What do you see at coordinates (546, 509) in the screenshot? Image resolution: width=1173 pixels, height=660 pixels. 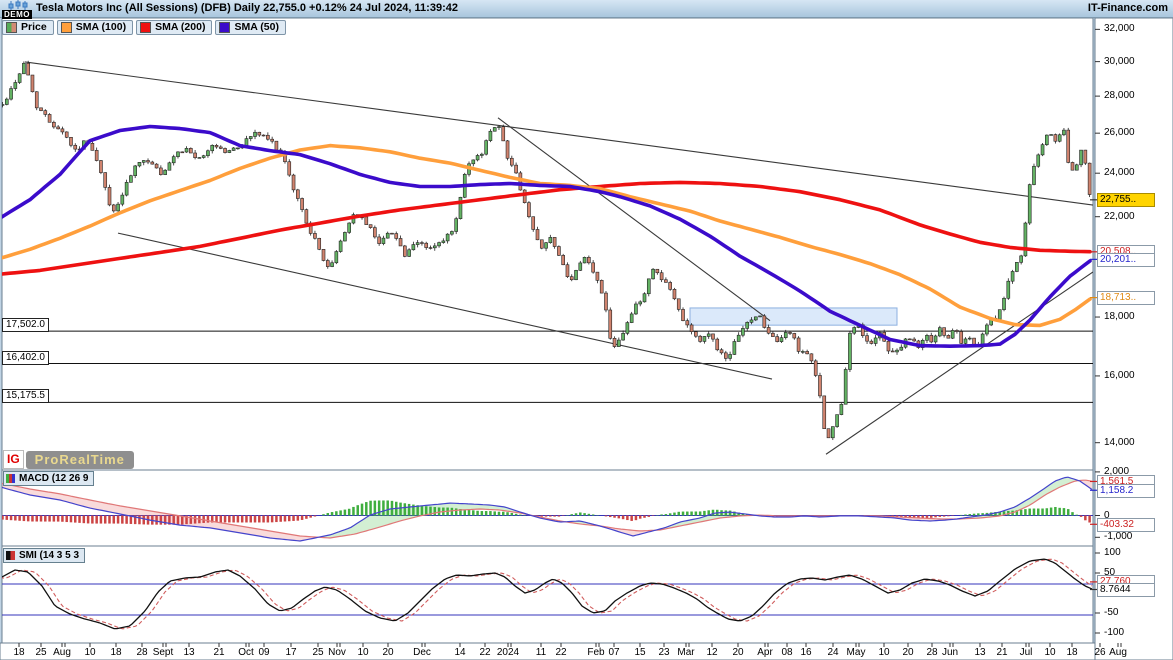 I see `macd-pane` at bounding box center [546, 509].